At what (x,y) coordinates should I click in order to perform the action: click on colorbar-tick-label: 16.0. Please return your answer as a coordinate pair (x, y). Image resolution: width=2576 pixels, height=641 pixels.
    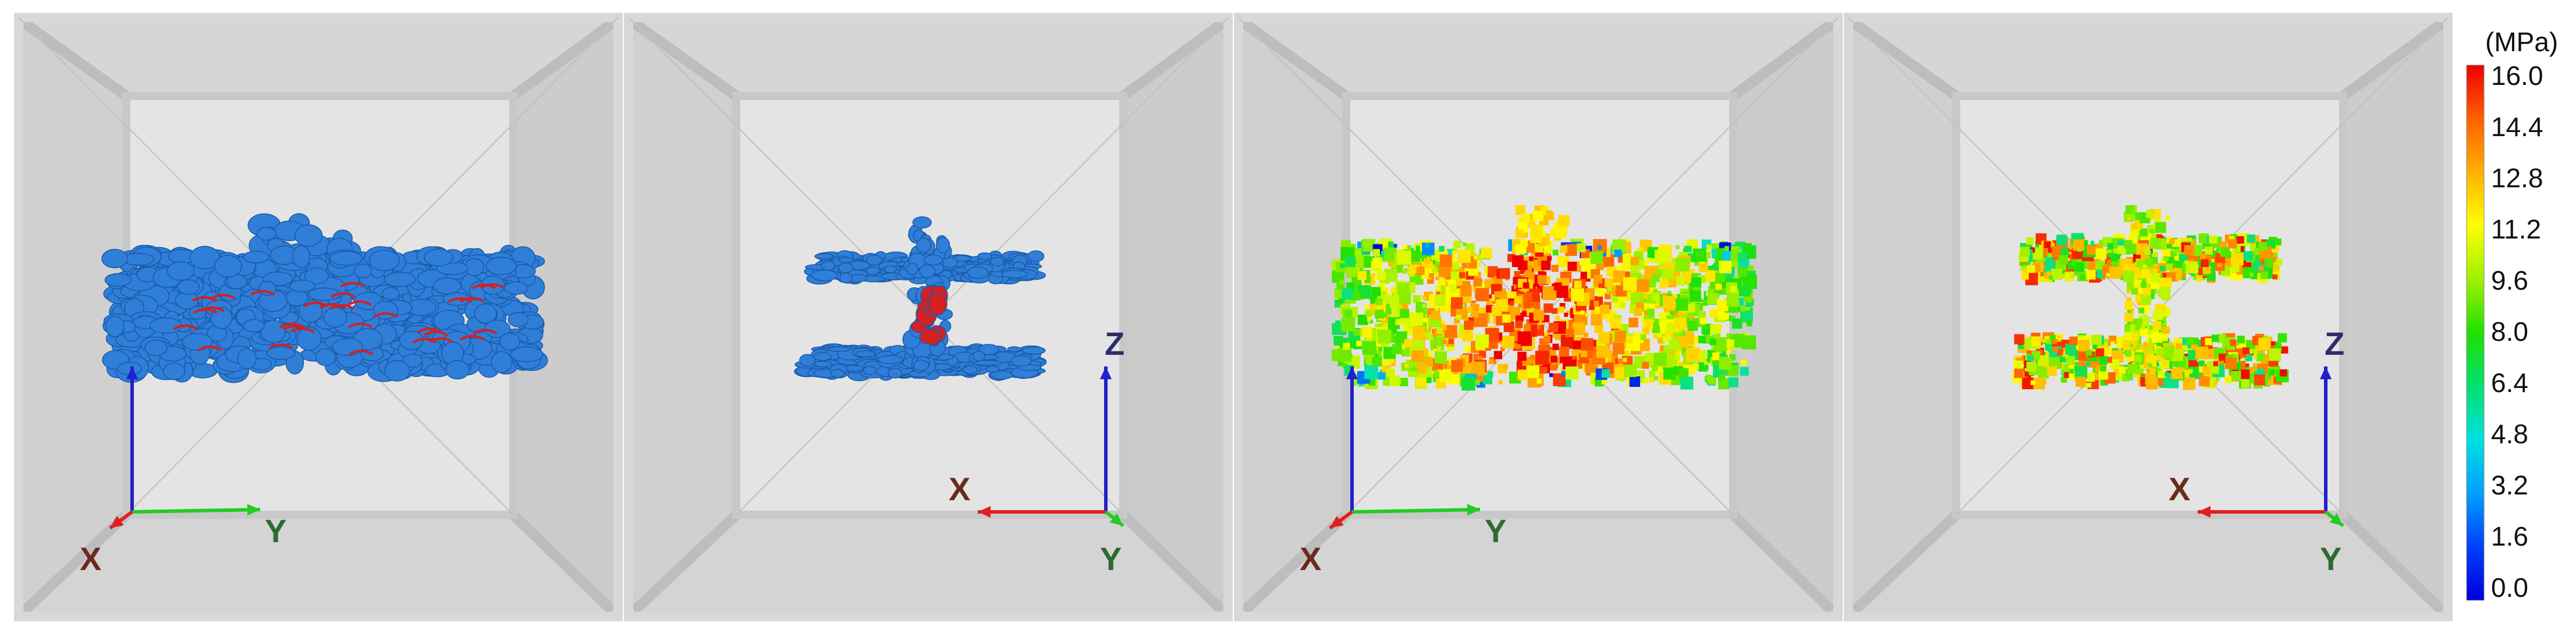
    Looking at the image, I should click on (2517, 75).